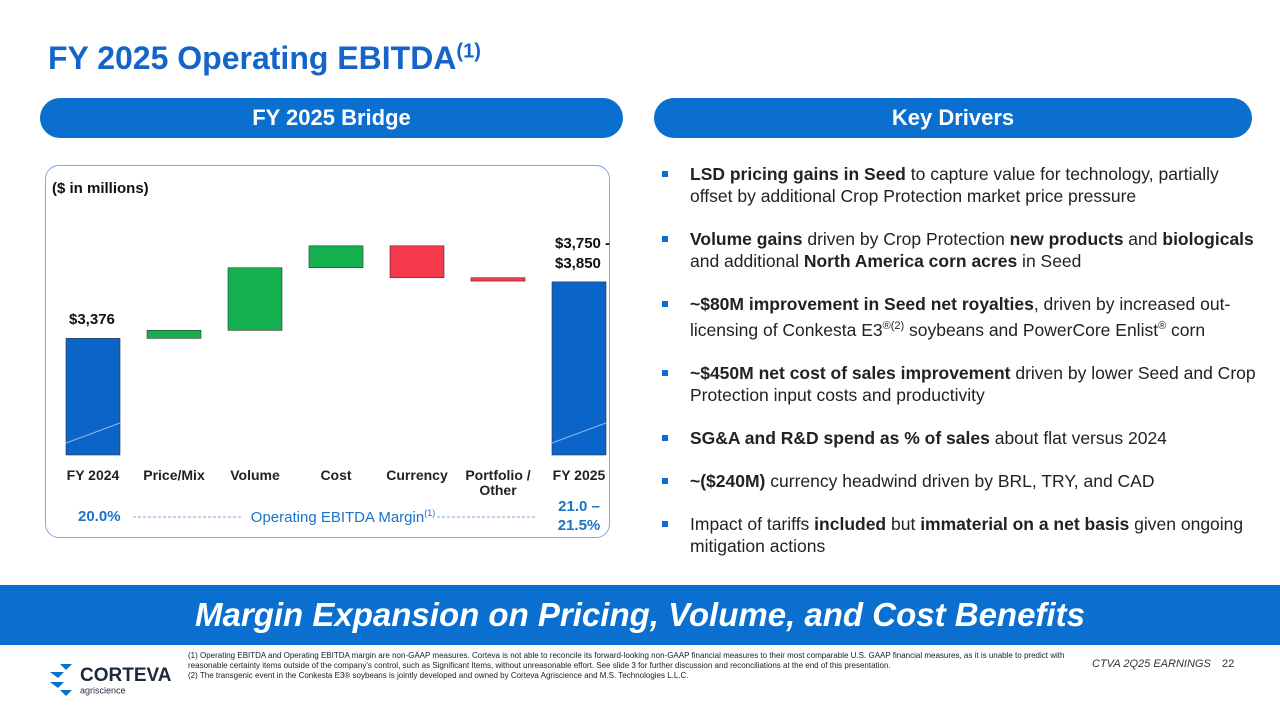 Image resolution: width=1280 pixels, height=720 pixels. I want to click on driver-text: ~$80M improvement in Seed net royalties, so click(862, 304).